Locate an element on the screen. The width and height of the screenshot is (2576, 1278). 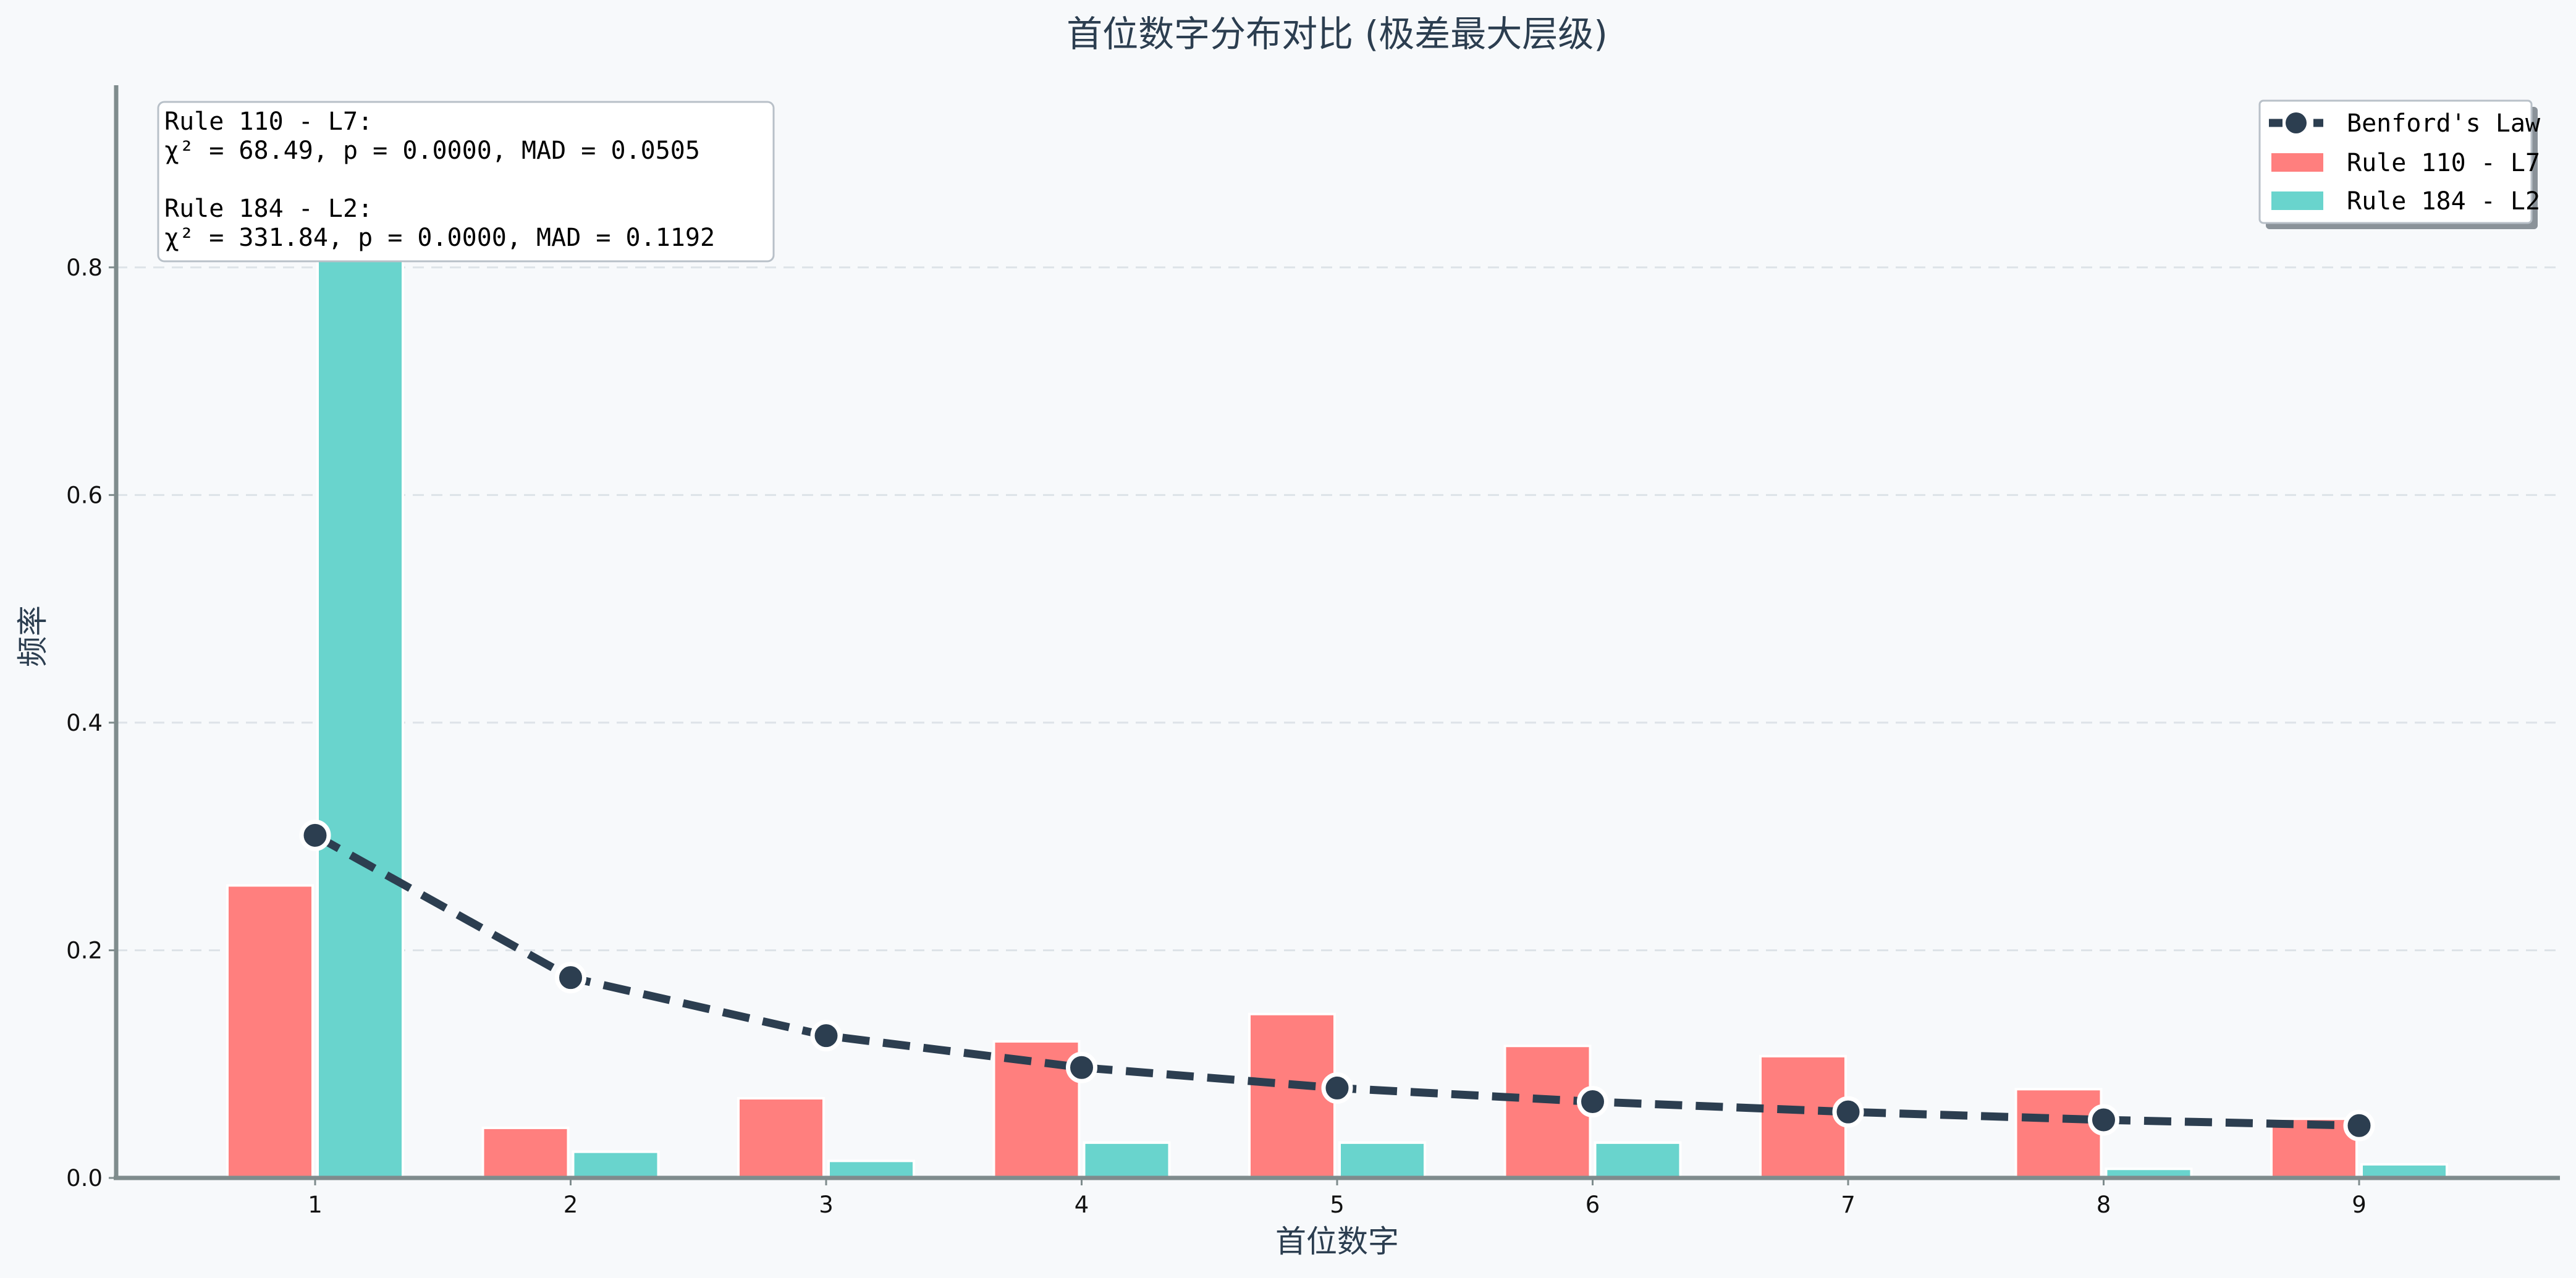
legend: Benford's Law Rule 110 - L7 Rule 184 - L2 is located at coordinates (2399, 164).